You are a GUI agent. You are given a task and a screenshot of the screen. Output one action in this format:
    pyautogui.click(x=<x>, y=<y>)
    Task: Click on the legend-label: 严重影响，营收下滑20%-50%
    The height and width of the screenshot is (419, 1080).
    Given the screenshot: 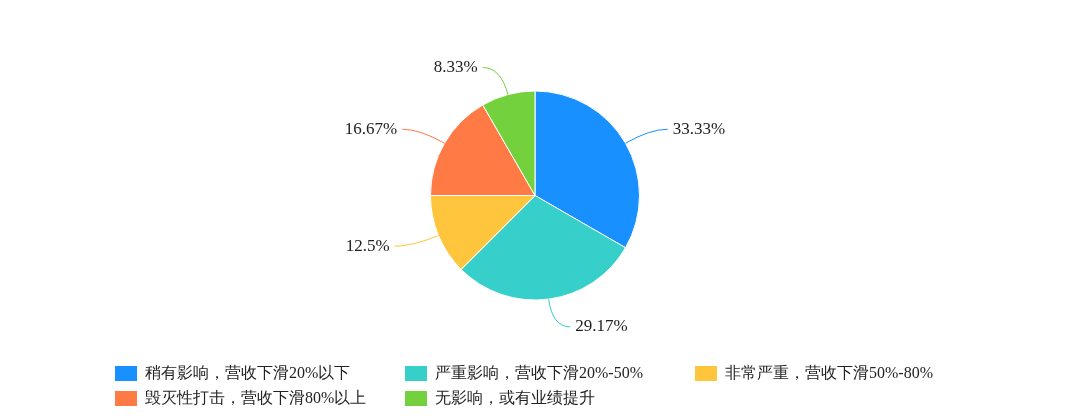 What is the action you would take?
    pyautogui.click(x=539, y=373)
    